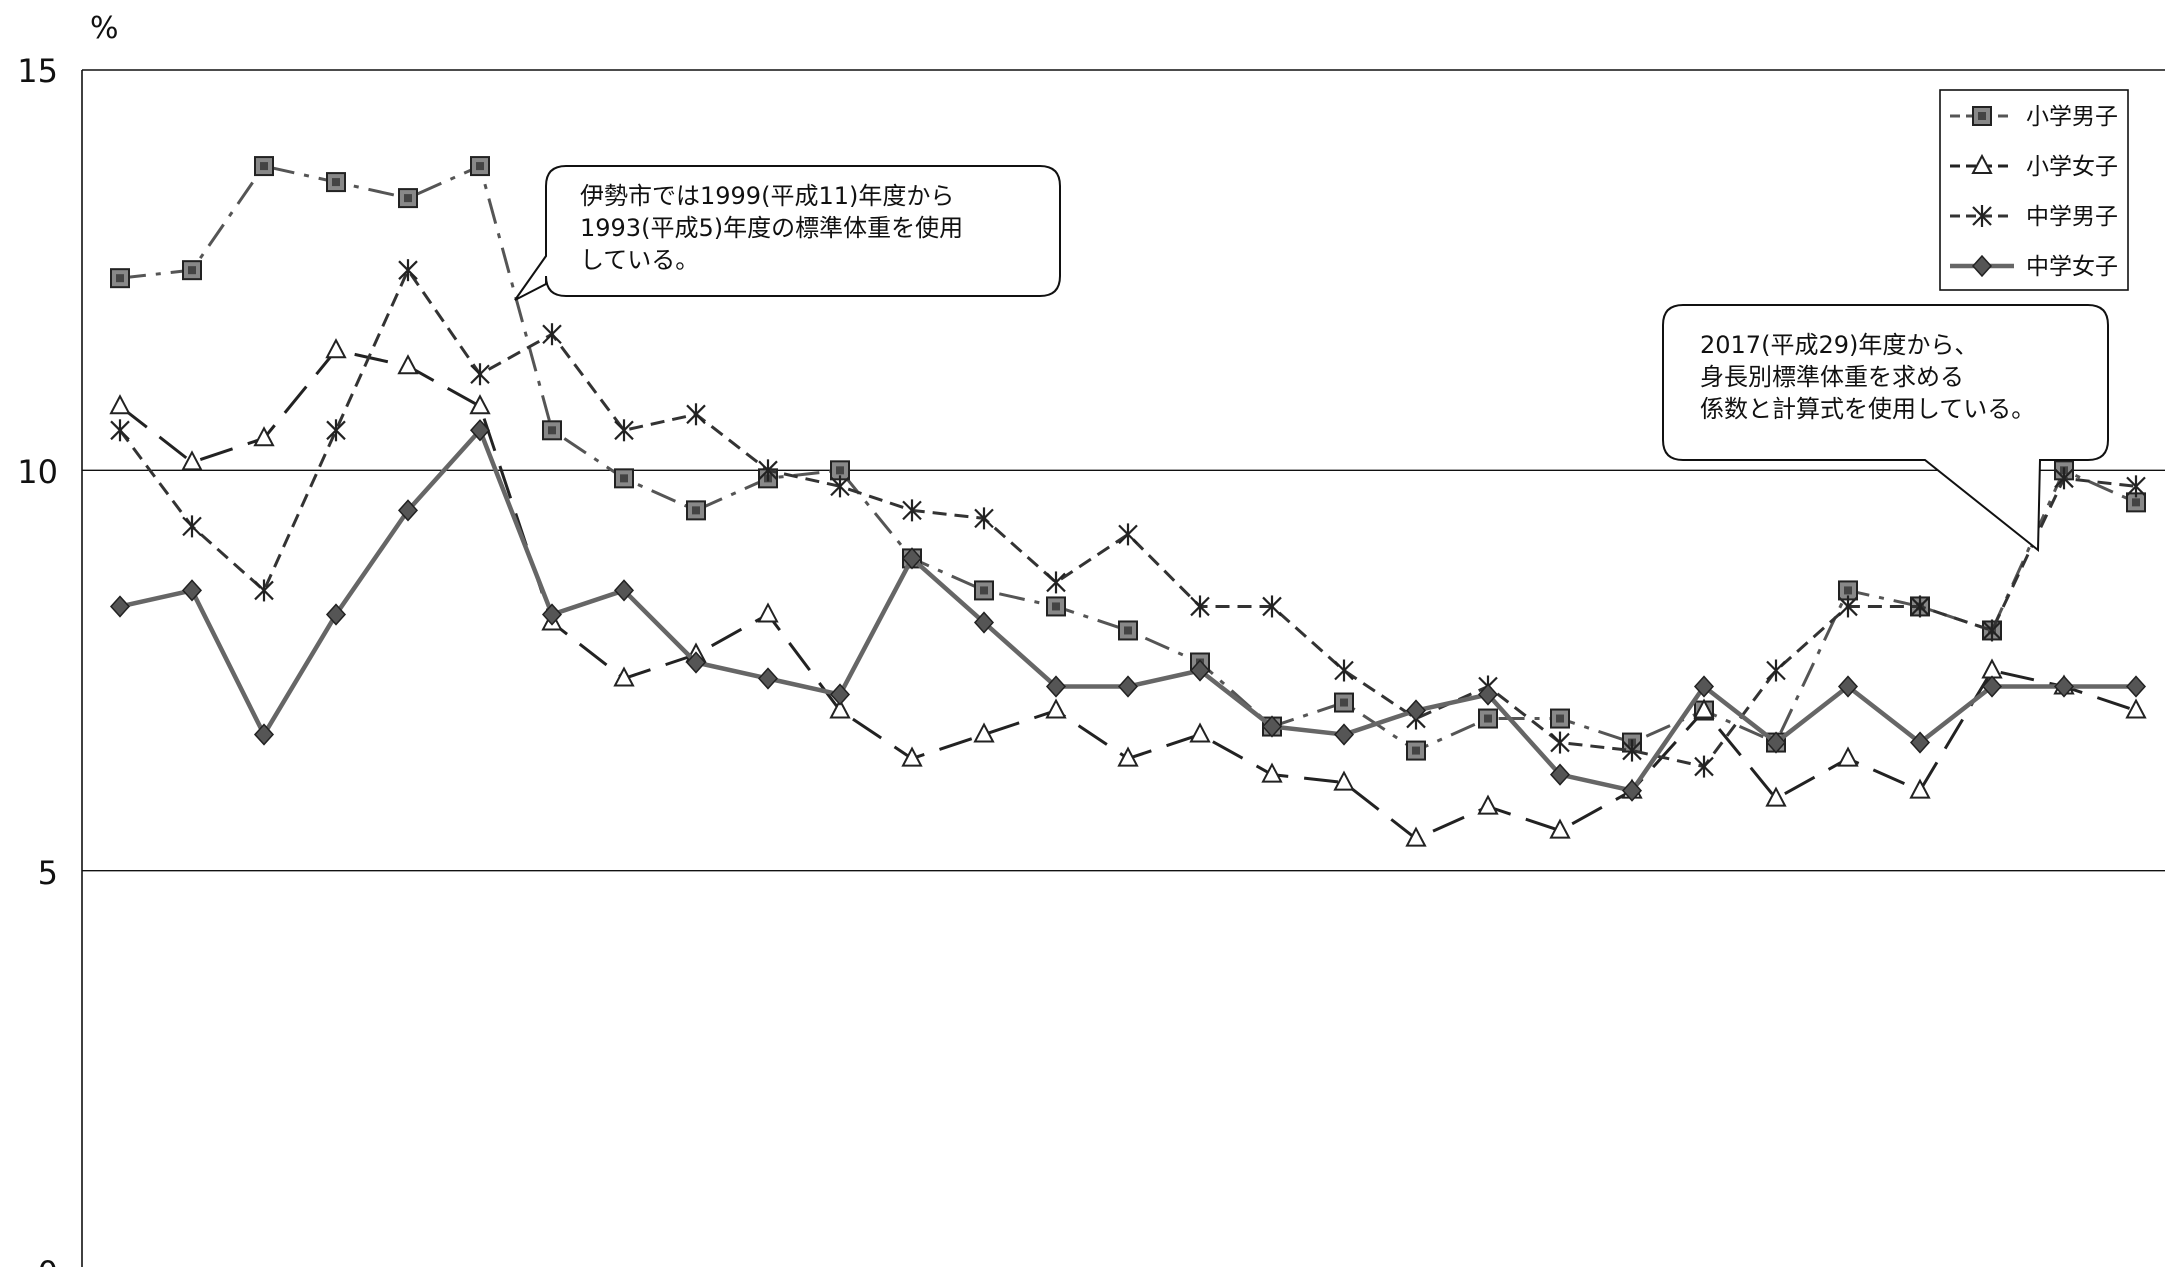 This screenshot has width=2165, height=1267. What do you see at coordinates (2072, 267) in the screenshot?
I see `legend-label-junior-high-girls: 中学女子` at bounding box center [2072, 267].